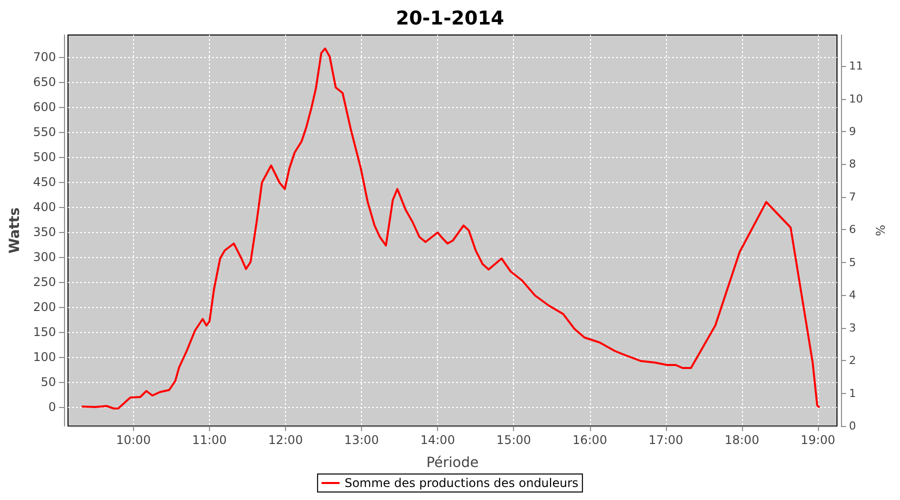 This screenshot has width=900, height=500. Describe the element at coordinates (852, 164) in the screenshot. I see `y2-tick-label: 8` at that location.